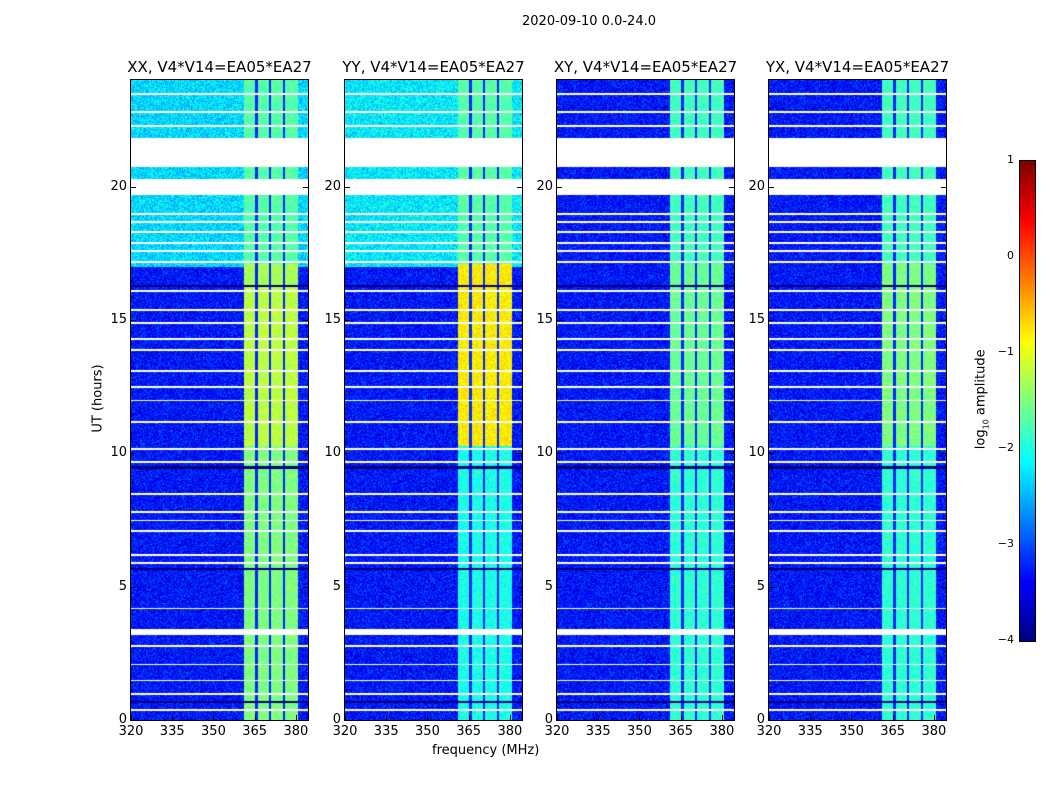  What do you see at coordinates (486, 750) in the screenshot?
I see `x-axis-label: frequency (MHz)` at bounding box center [486, 750].